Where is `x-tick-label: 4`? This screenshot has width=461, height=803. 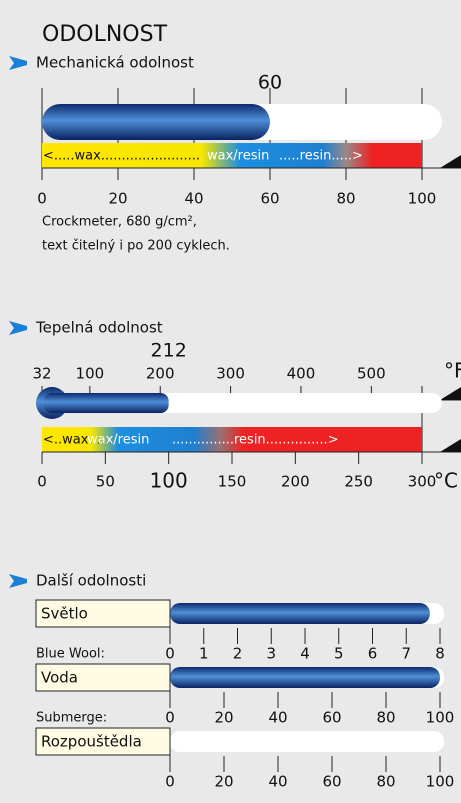 x-tick-label: 4 is located at coordinates (305, 654).